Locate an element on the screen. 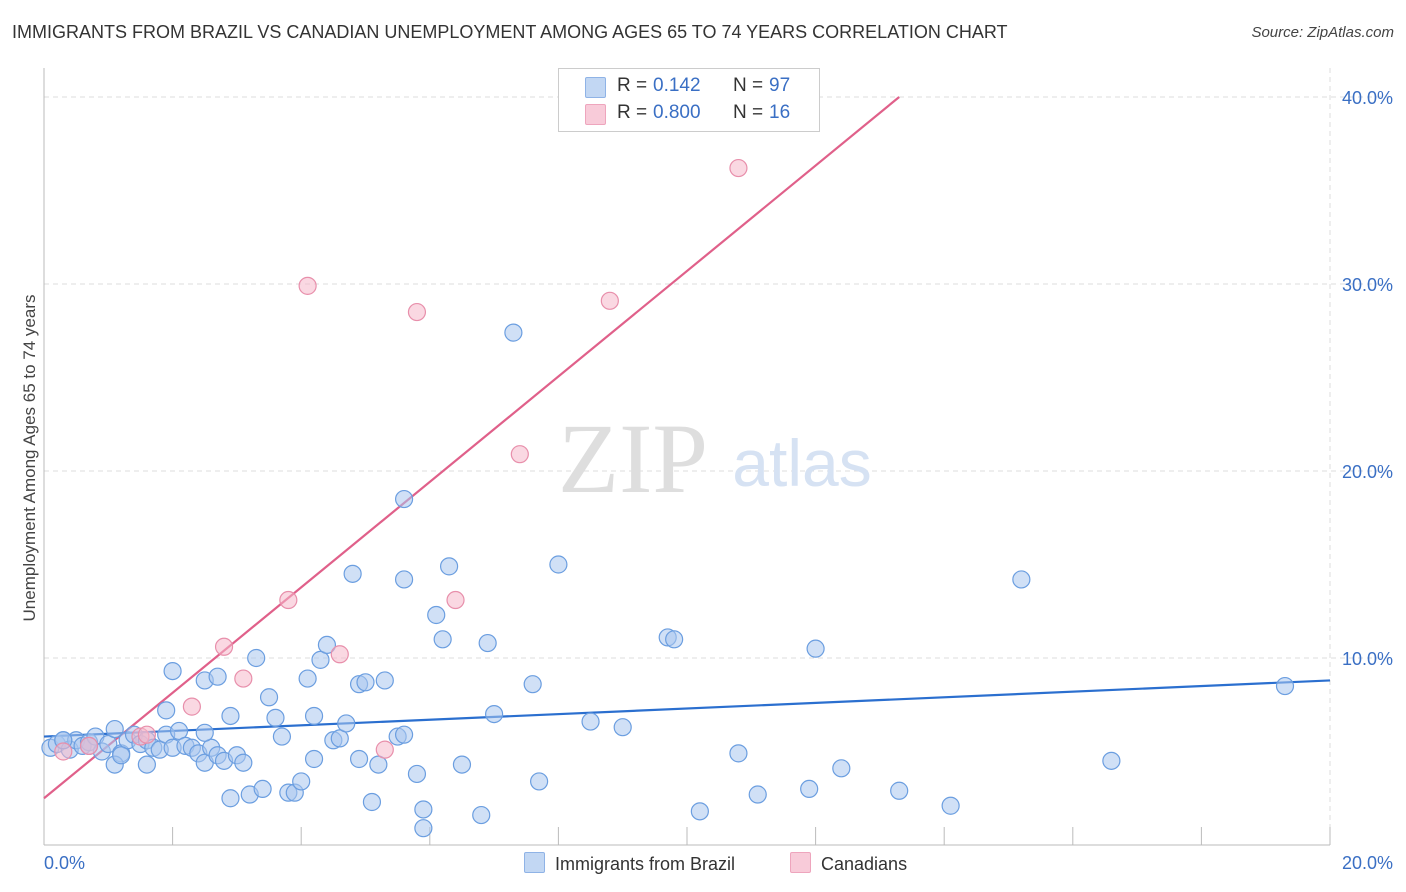 This screenshot has height=892, width=1406. legend-swatch-canadians is located at coordinates (595, 114).